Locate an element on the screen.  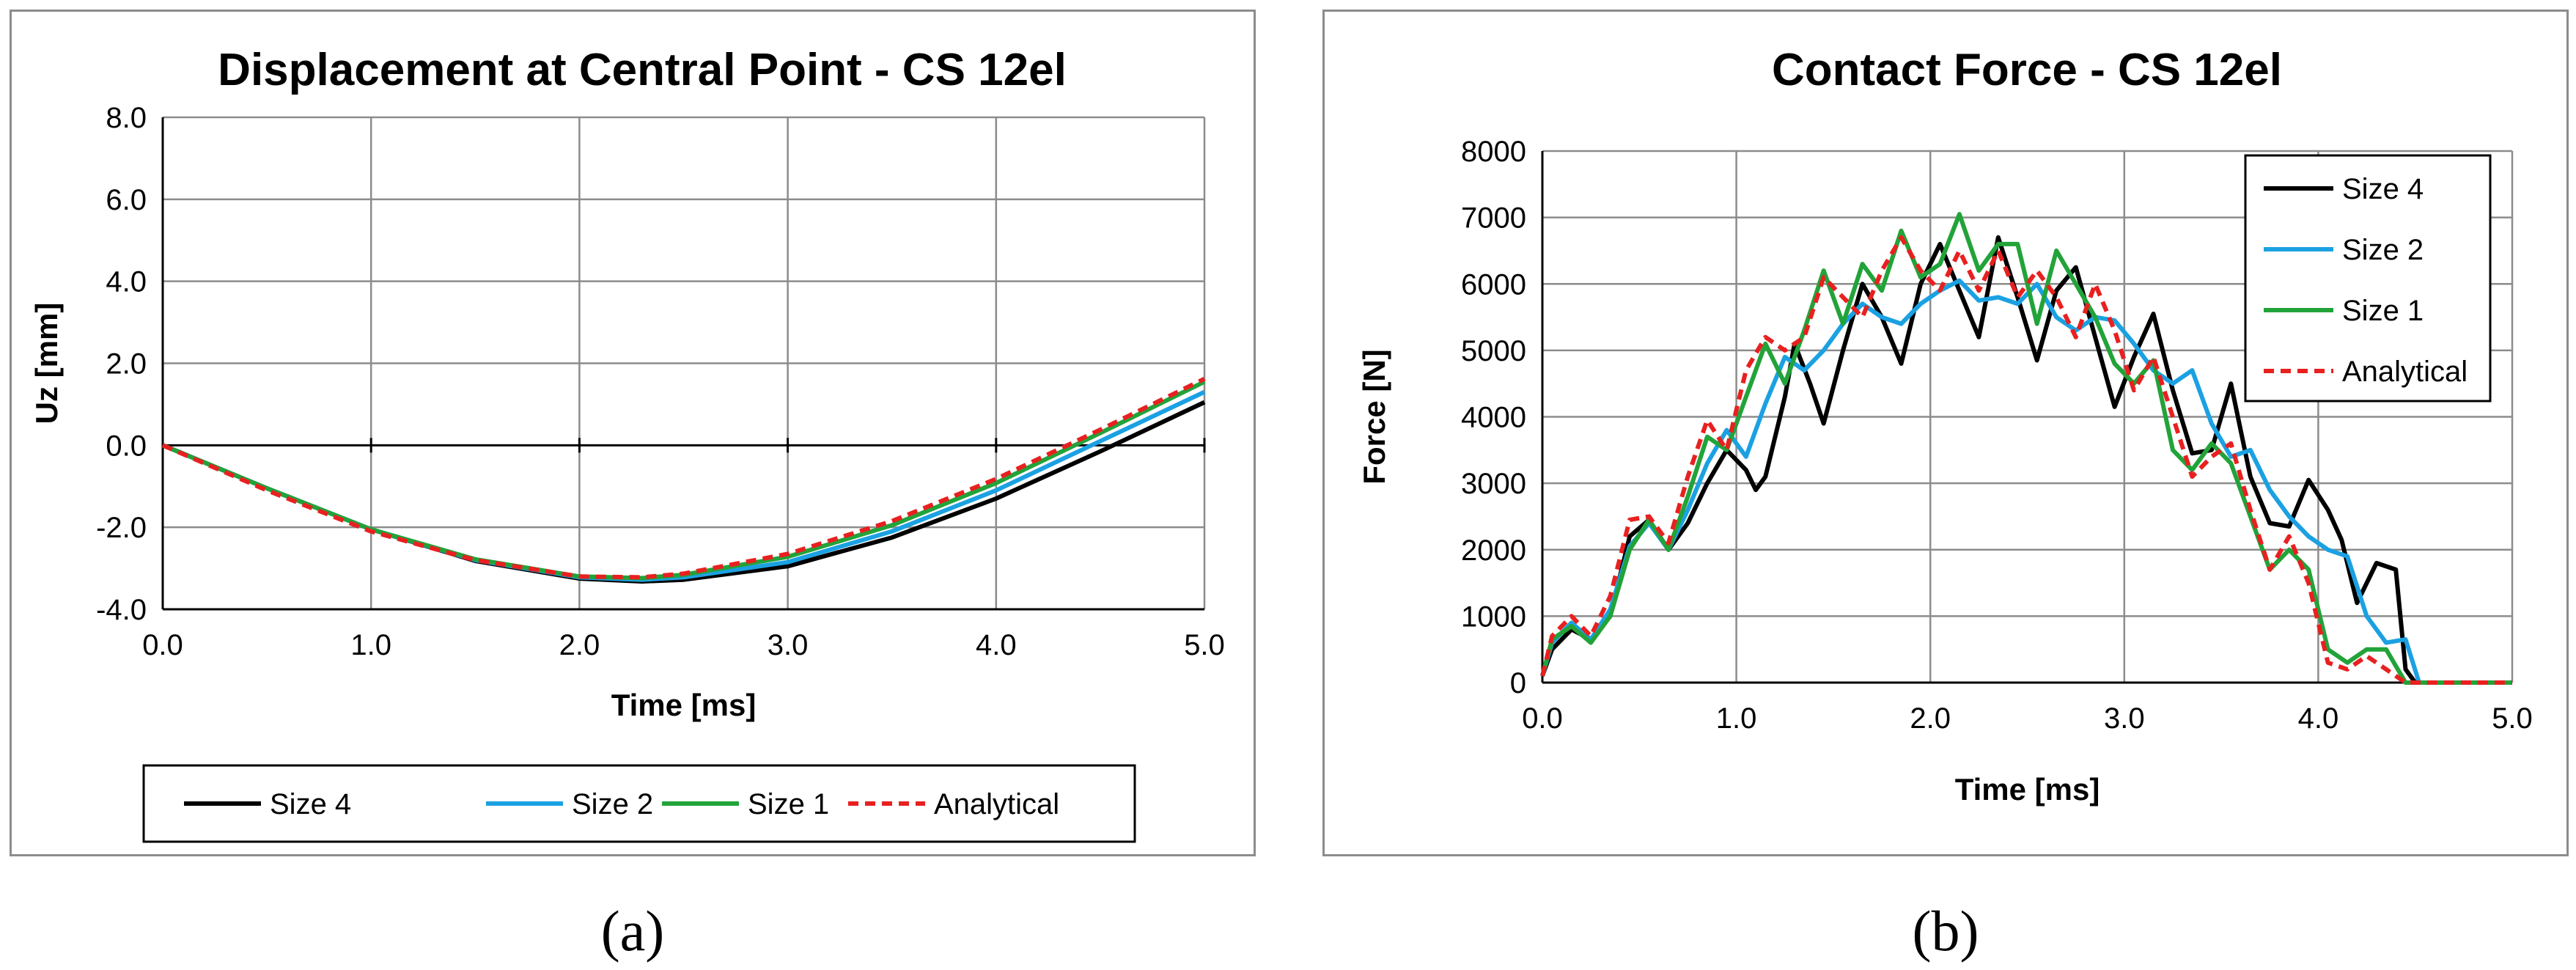
disp-x-tick-label: 1.0 is located at coordinates (370, 645).